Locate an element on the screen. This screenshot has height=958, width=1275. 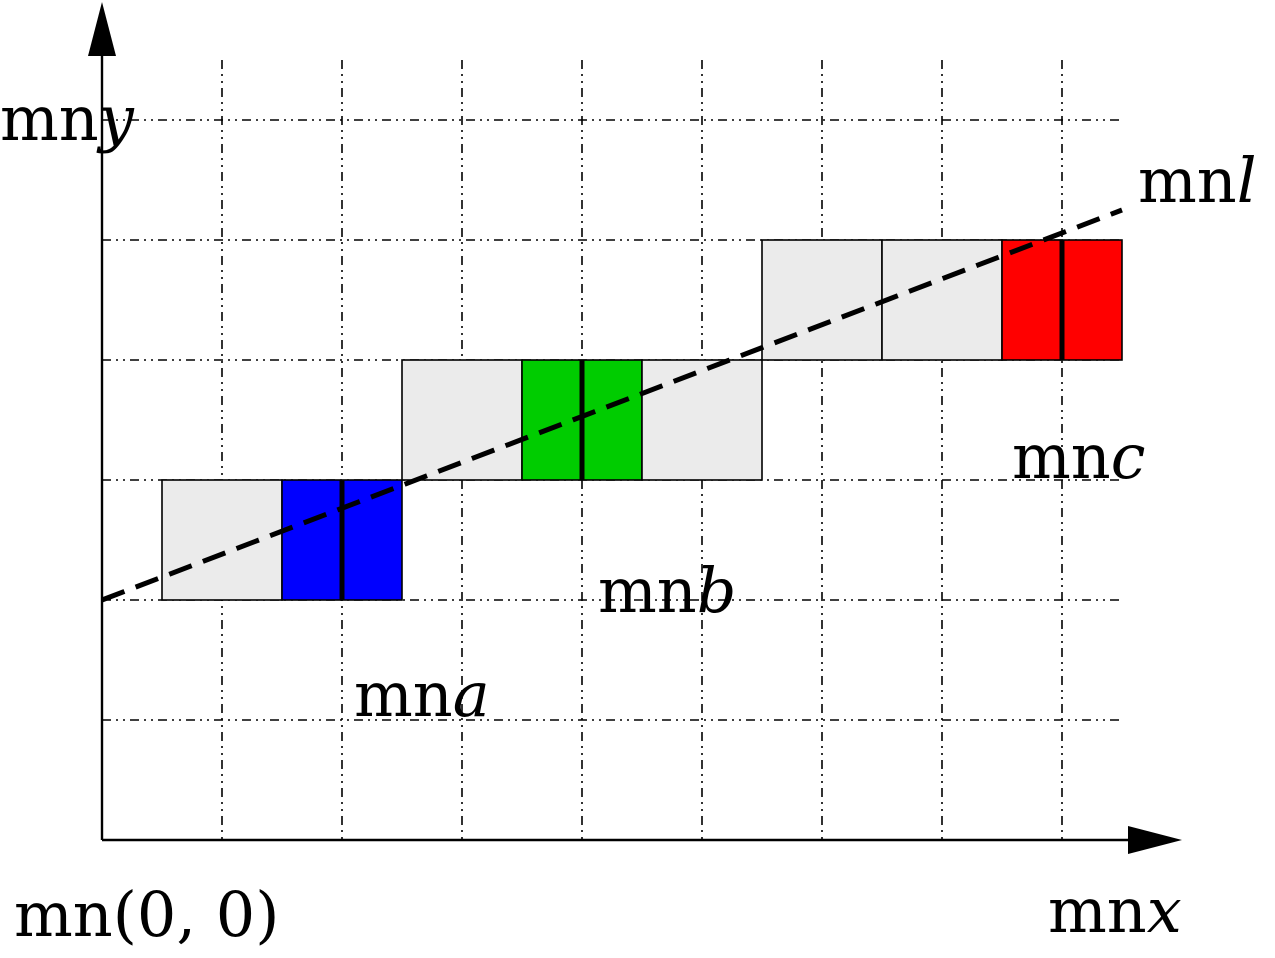
y-axis-label: mny is located at coordinates (67, 118).